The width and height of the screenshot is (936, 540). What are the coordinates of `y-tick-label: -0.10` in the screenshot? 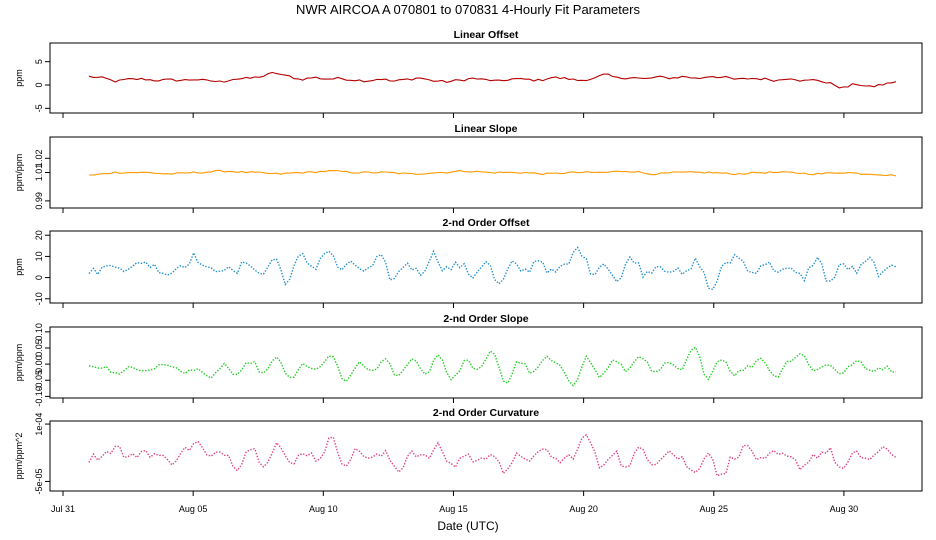 It's located at (39, 396).